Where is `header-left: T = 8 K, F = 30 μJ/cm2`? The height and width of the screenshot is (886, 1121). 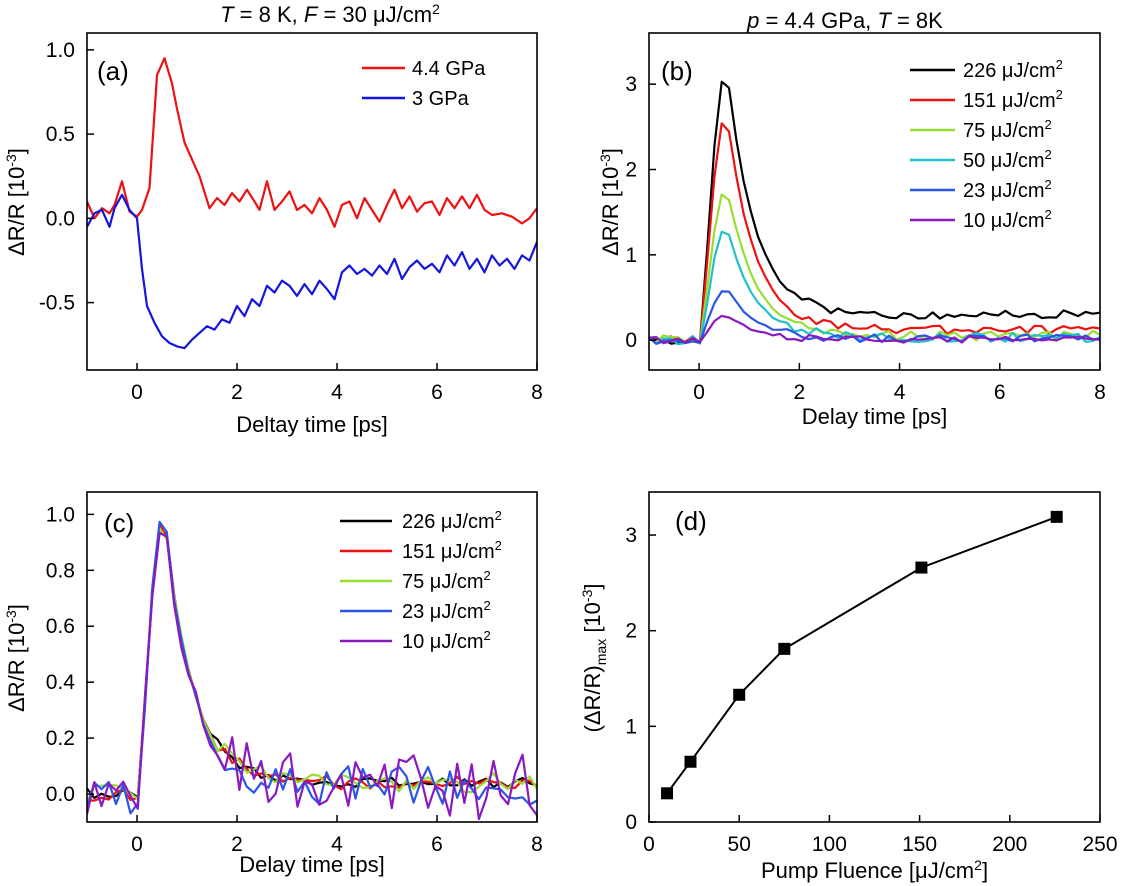
header-left: T = 8 K, F = 30 μJ/cm2 is located at coordinates (330, 14).